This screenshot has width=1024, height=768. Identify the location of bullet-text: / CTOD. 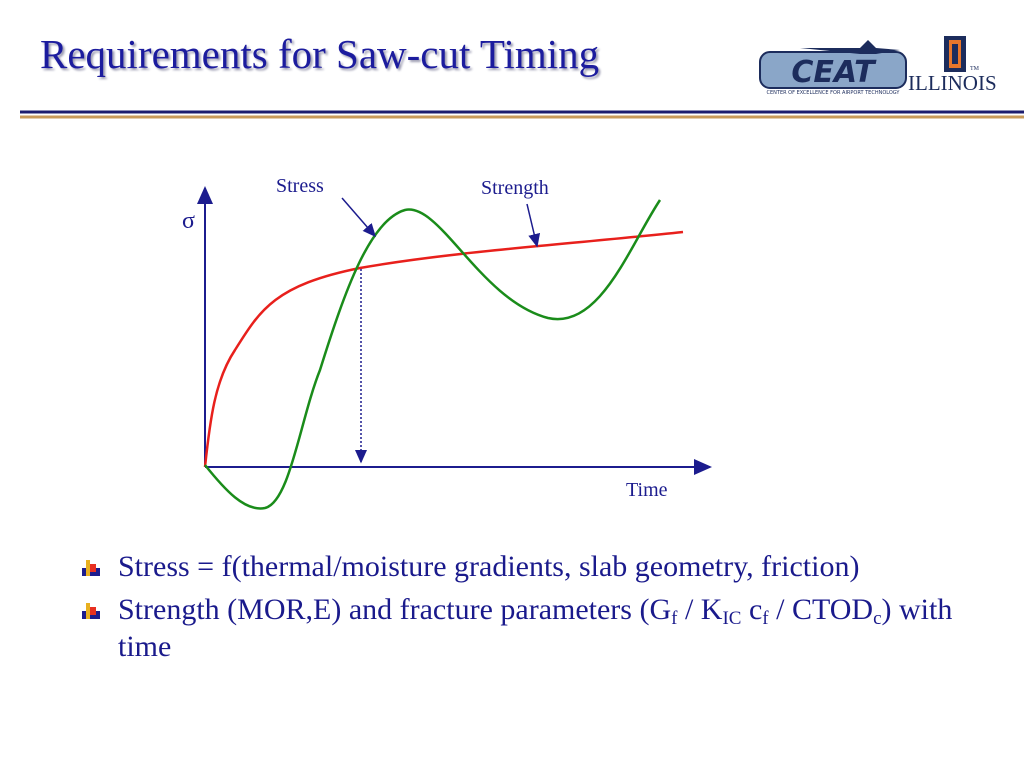
(821, 609).